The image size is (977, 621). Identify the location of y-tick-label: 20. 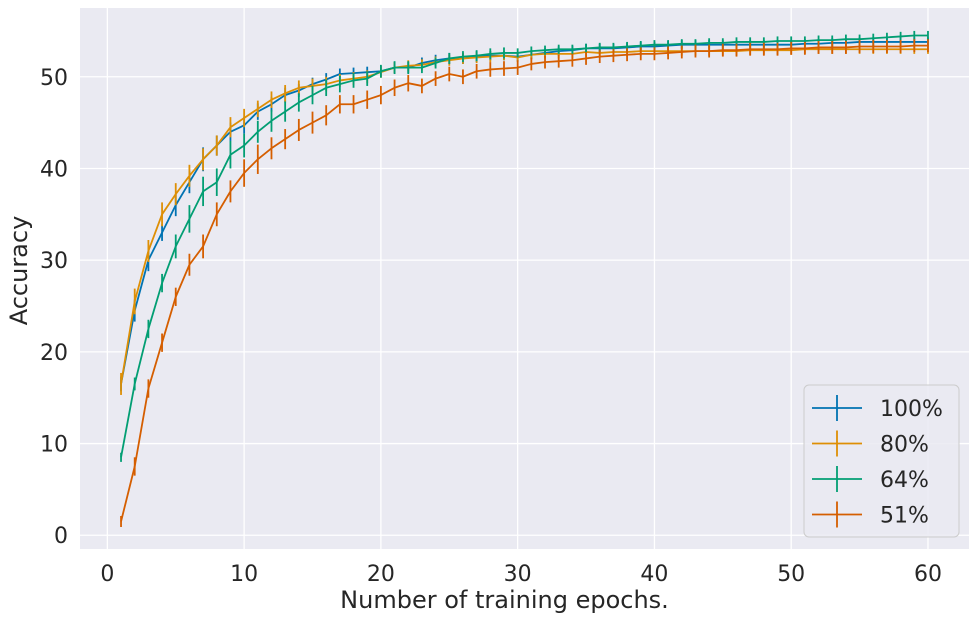
(54, 353).